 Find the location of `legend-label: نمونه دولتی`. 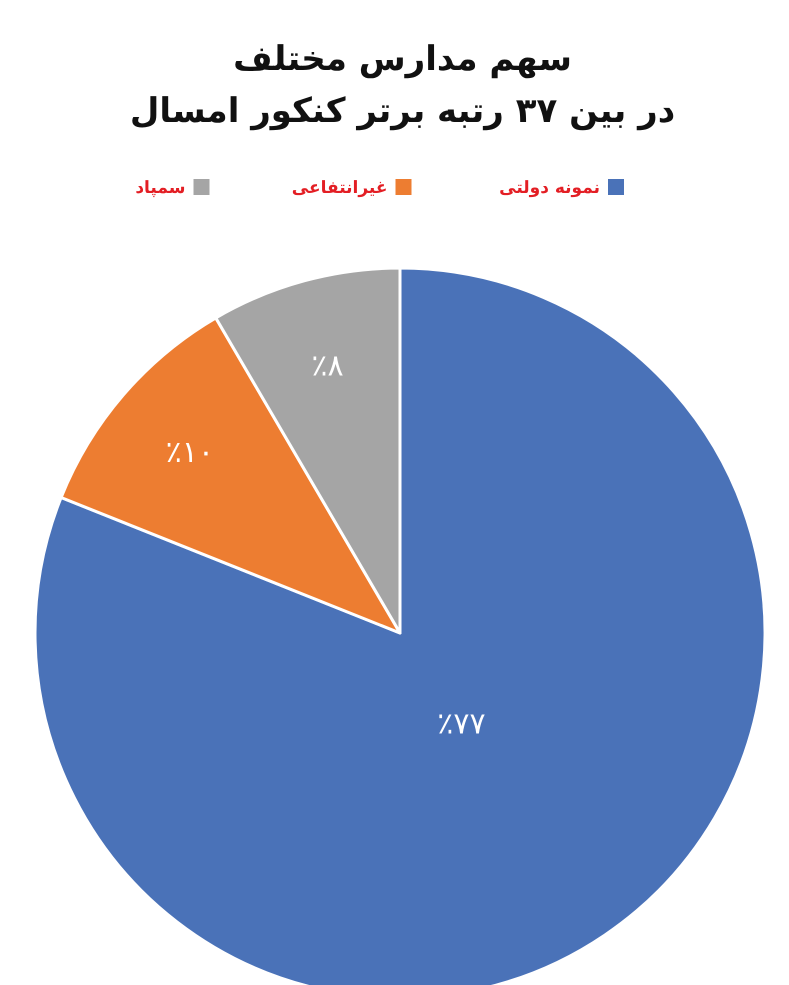

legend-label: نمونه دولتی is located at coordinates (549, 188).